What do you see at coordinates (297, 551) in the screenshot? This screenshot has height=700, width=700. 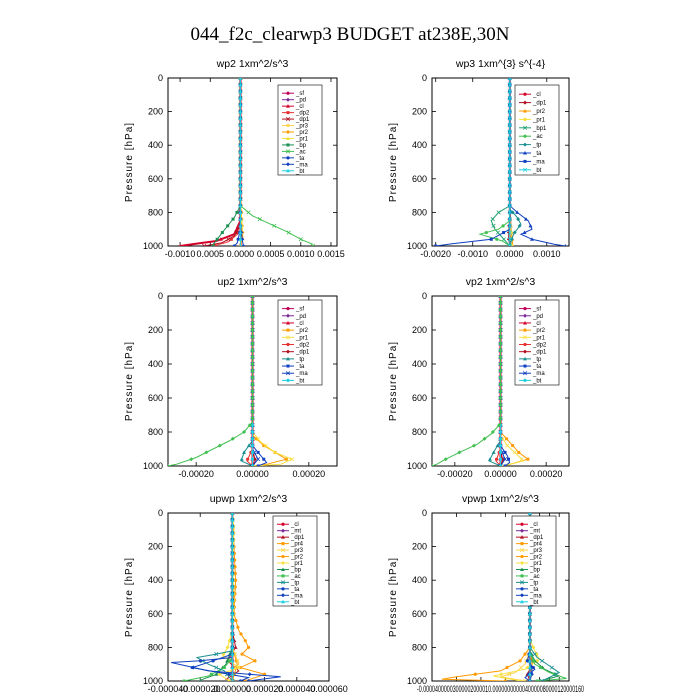 I see `legend-label: _pr3` at bounding box center [297, 551].